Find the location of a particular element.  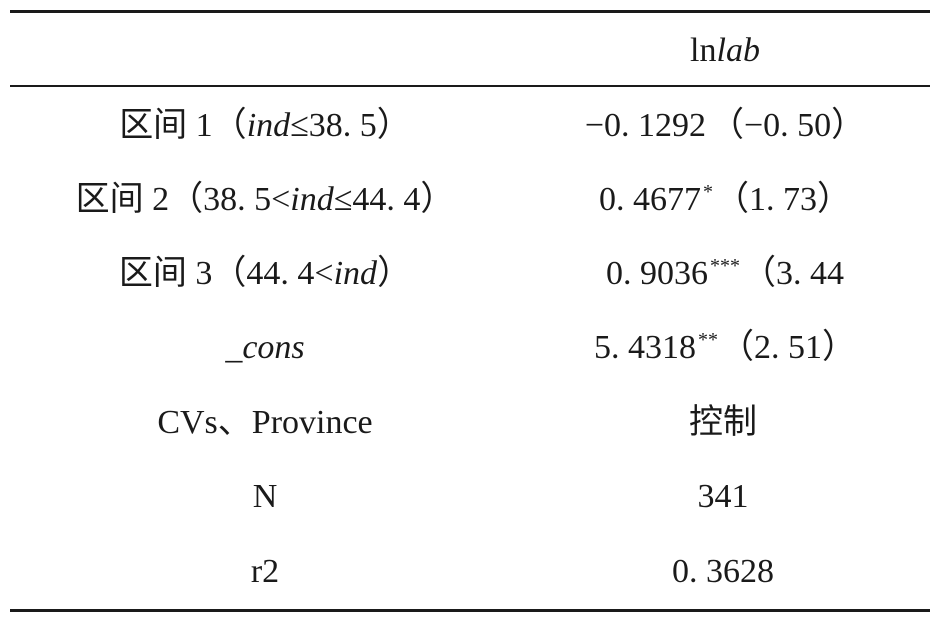

table-row: 区间 2（38. 5<ind≤44. 4） 0. 4677 *（1. 73） is located at coordinates (469, 200).